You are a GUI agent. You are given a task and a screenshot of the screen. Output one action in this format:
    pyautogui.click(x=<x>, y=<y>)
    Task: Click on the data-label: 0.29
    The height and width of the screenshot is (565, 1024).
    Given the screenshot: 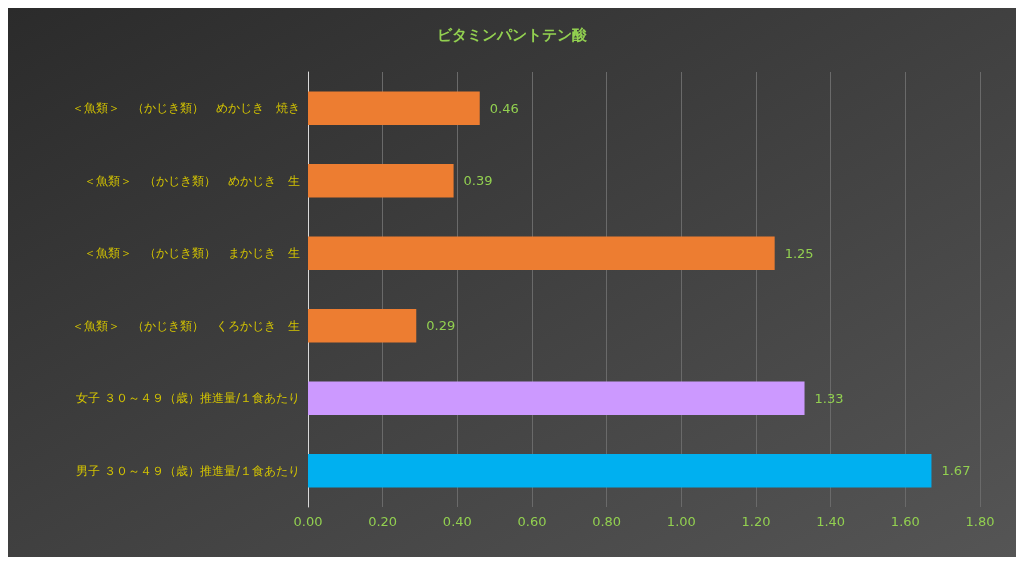 What is the action you would take?
    pyautogui.click(x=441, y=326)
    